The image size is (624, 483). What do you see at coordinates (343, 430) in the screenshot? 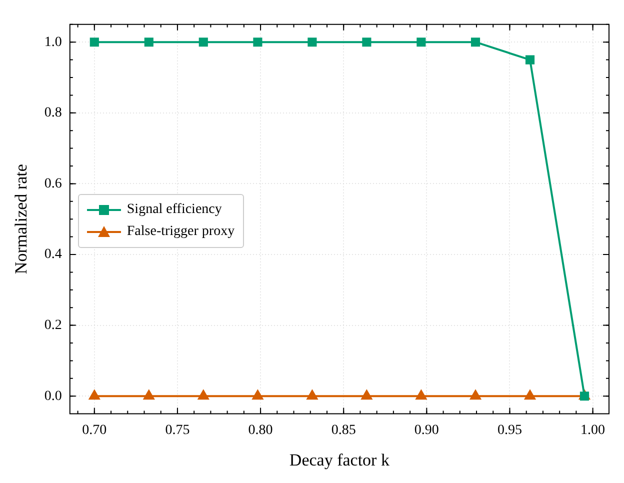
I see `x-tick-label: 0.85` at bounding box center [343, 430].